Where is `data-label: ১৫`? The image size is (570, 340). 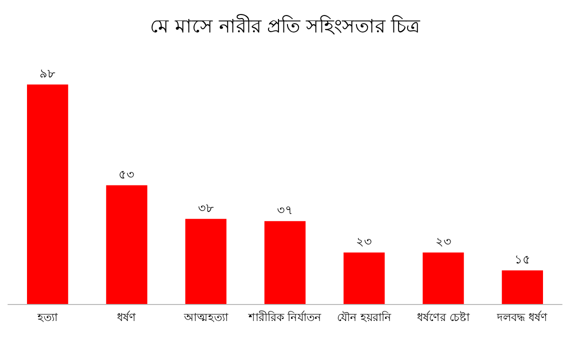 data-label: ১৫ is located at coordinates (522, 259).